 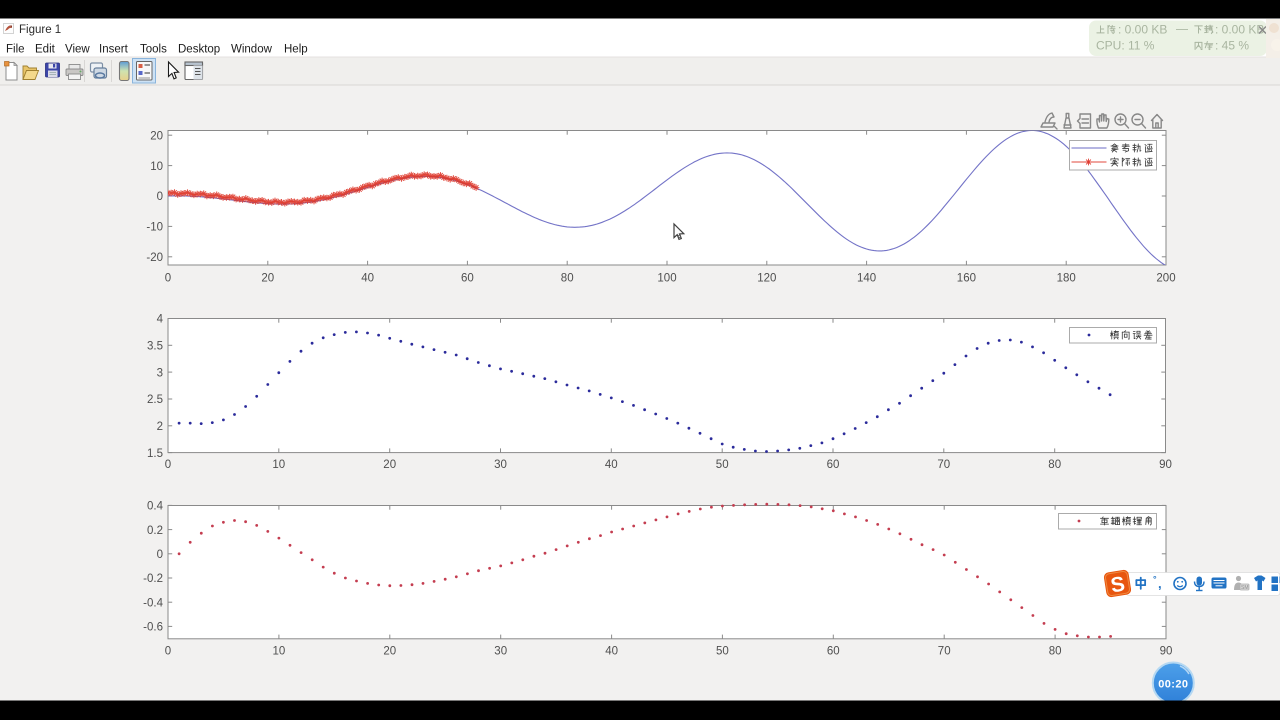 What do you see at coordinates (1245, 588) in the screenshot?
I see `svg-text: SM` at bounding box center [1245, 588].